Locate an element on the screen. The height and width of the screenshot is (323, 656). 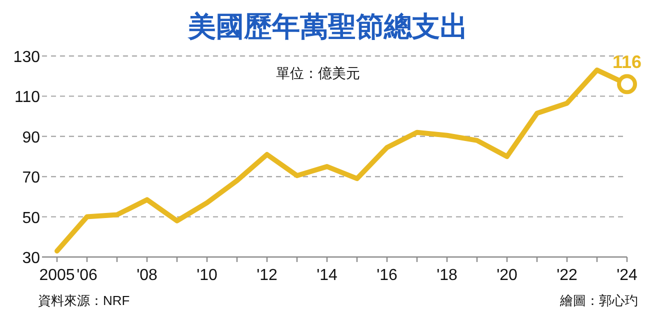
x-tick-label: '24 is located at coordinates (627, 275).